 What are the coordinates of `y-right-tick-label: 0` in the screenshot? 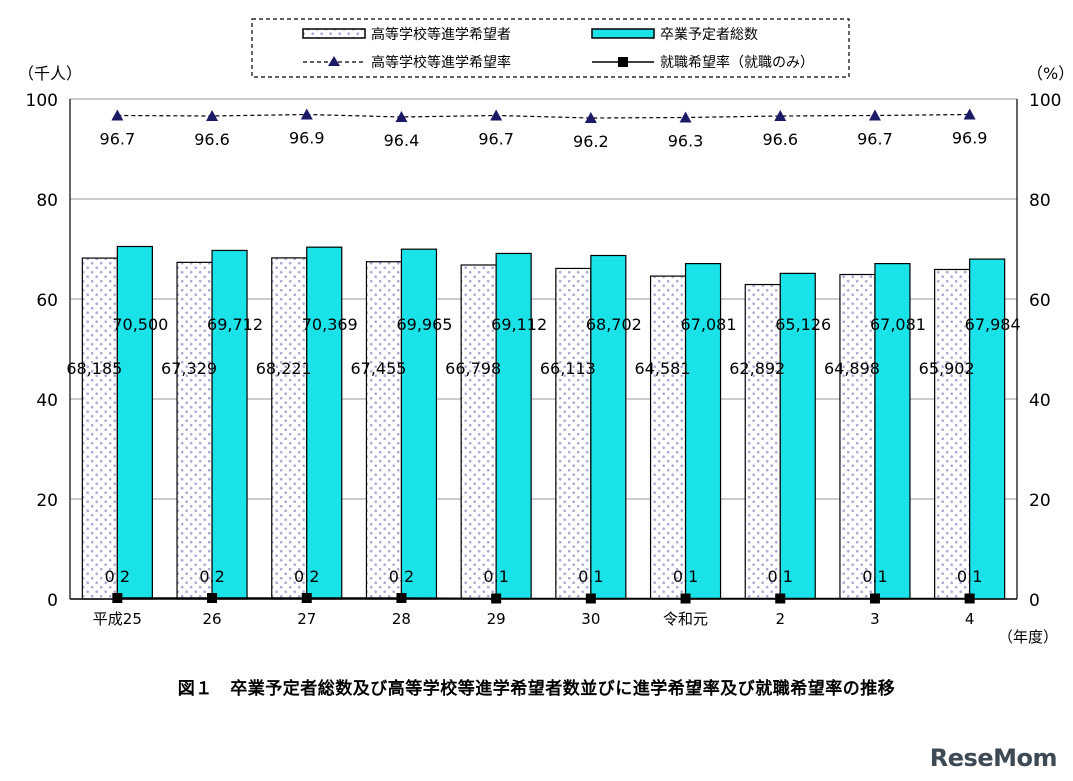 It's located at (1034, 601).